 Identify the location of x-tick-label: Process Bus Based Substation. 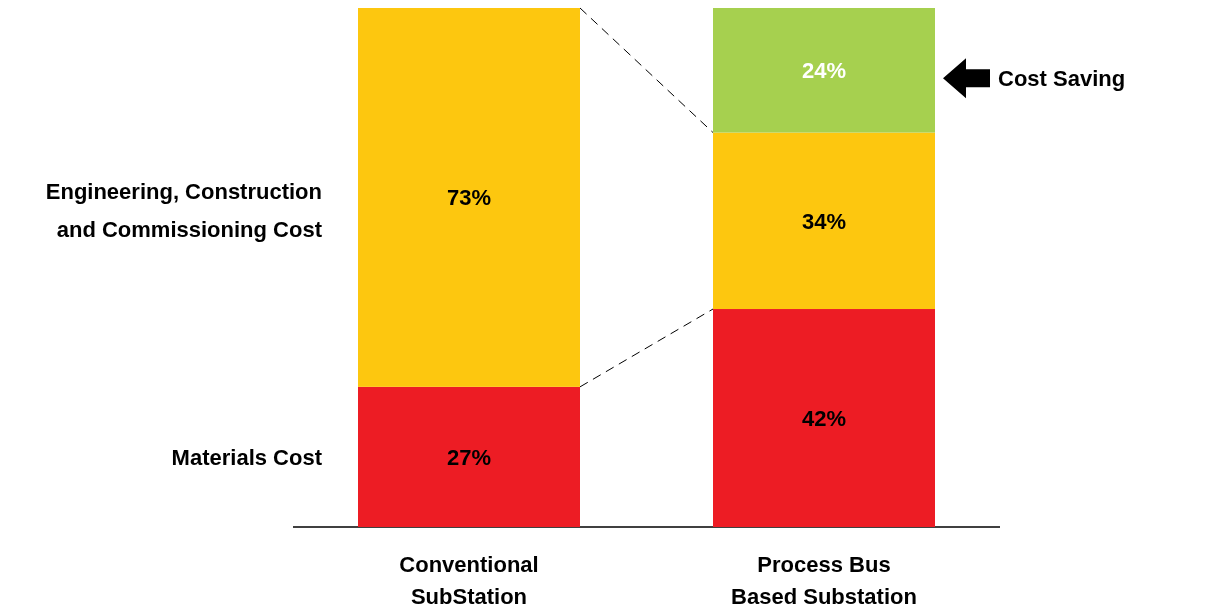
(824, 580).